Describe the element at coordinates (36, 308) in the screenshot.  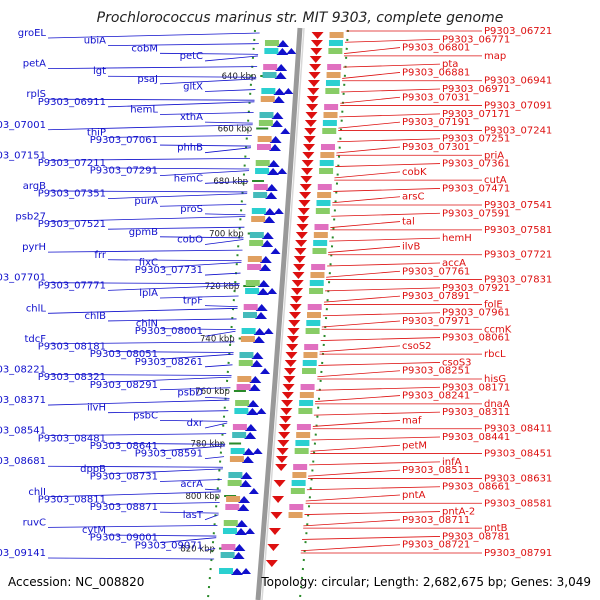
I see `gene-label-left: chlL` at that location.